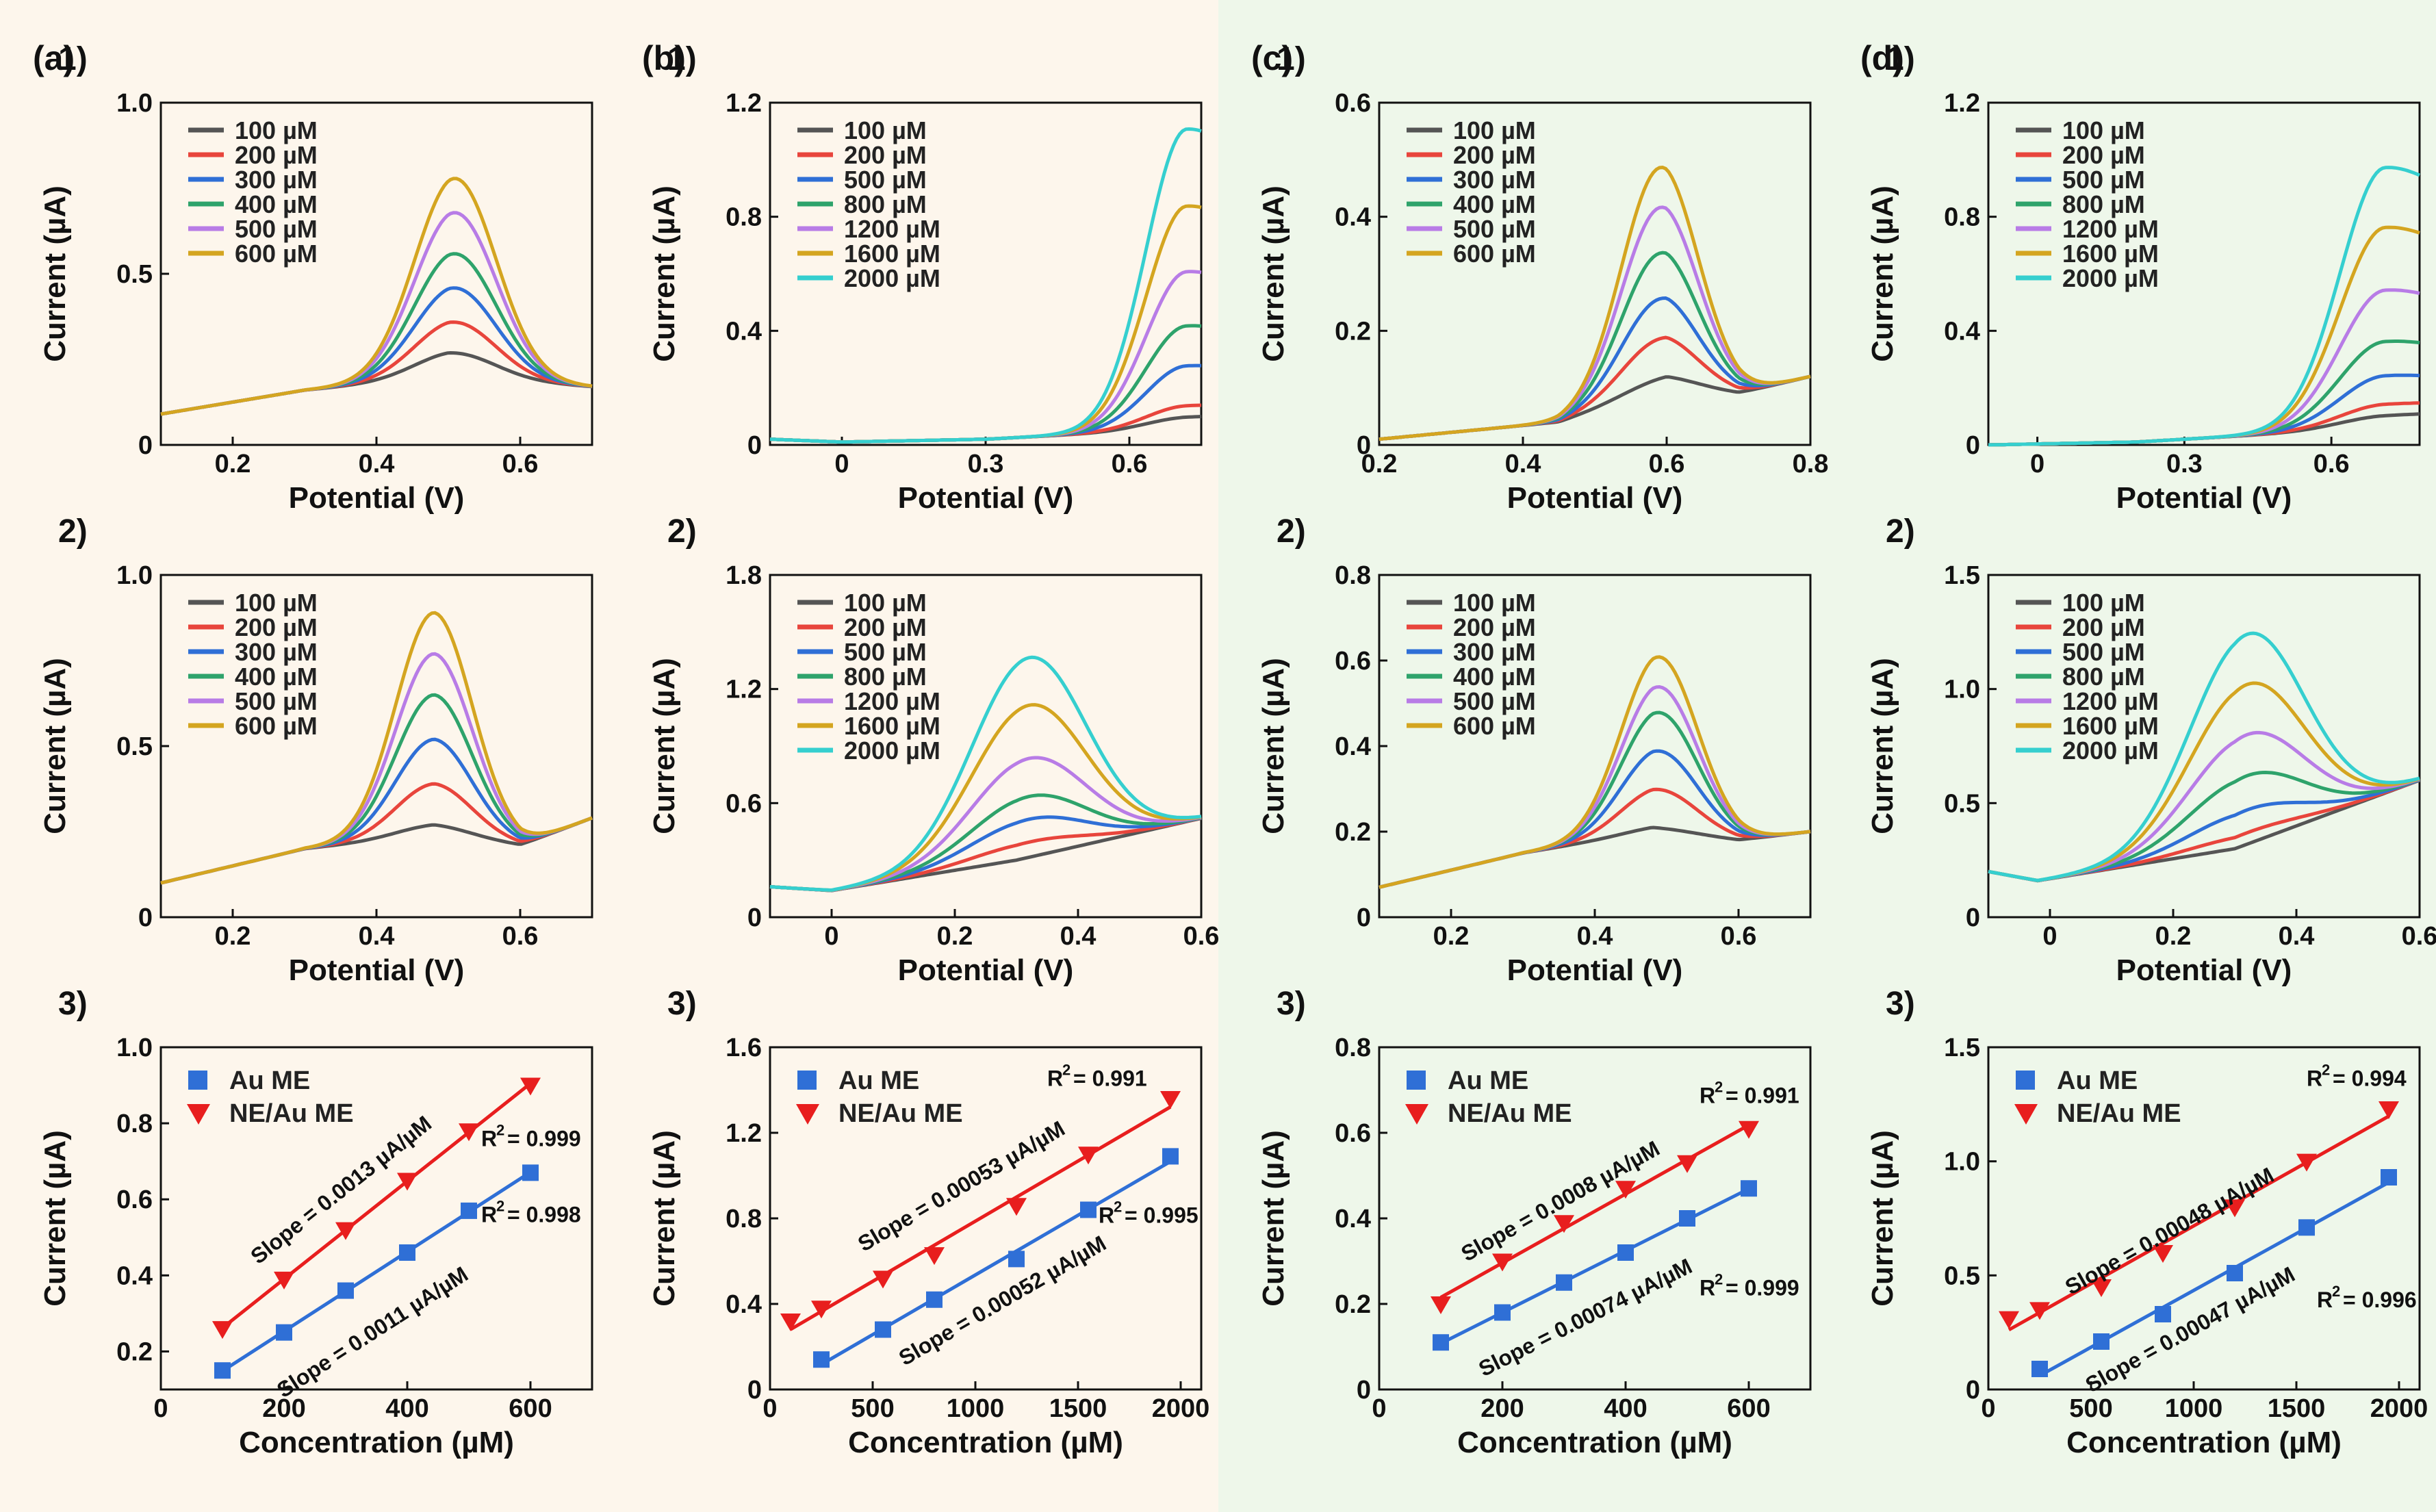  What do you see at coordinates (1762, 1095) in the screenshot?
I see `ne-r2-value: = 0.991` at bounding box center [1762, 1095].